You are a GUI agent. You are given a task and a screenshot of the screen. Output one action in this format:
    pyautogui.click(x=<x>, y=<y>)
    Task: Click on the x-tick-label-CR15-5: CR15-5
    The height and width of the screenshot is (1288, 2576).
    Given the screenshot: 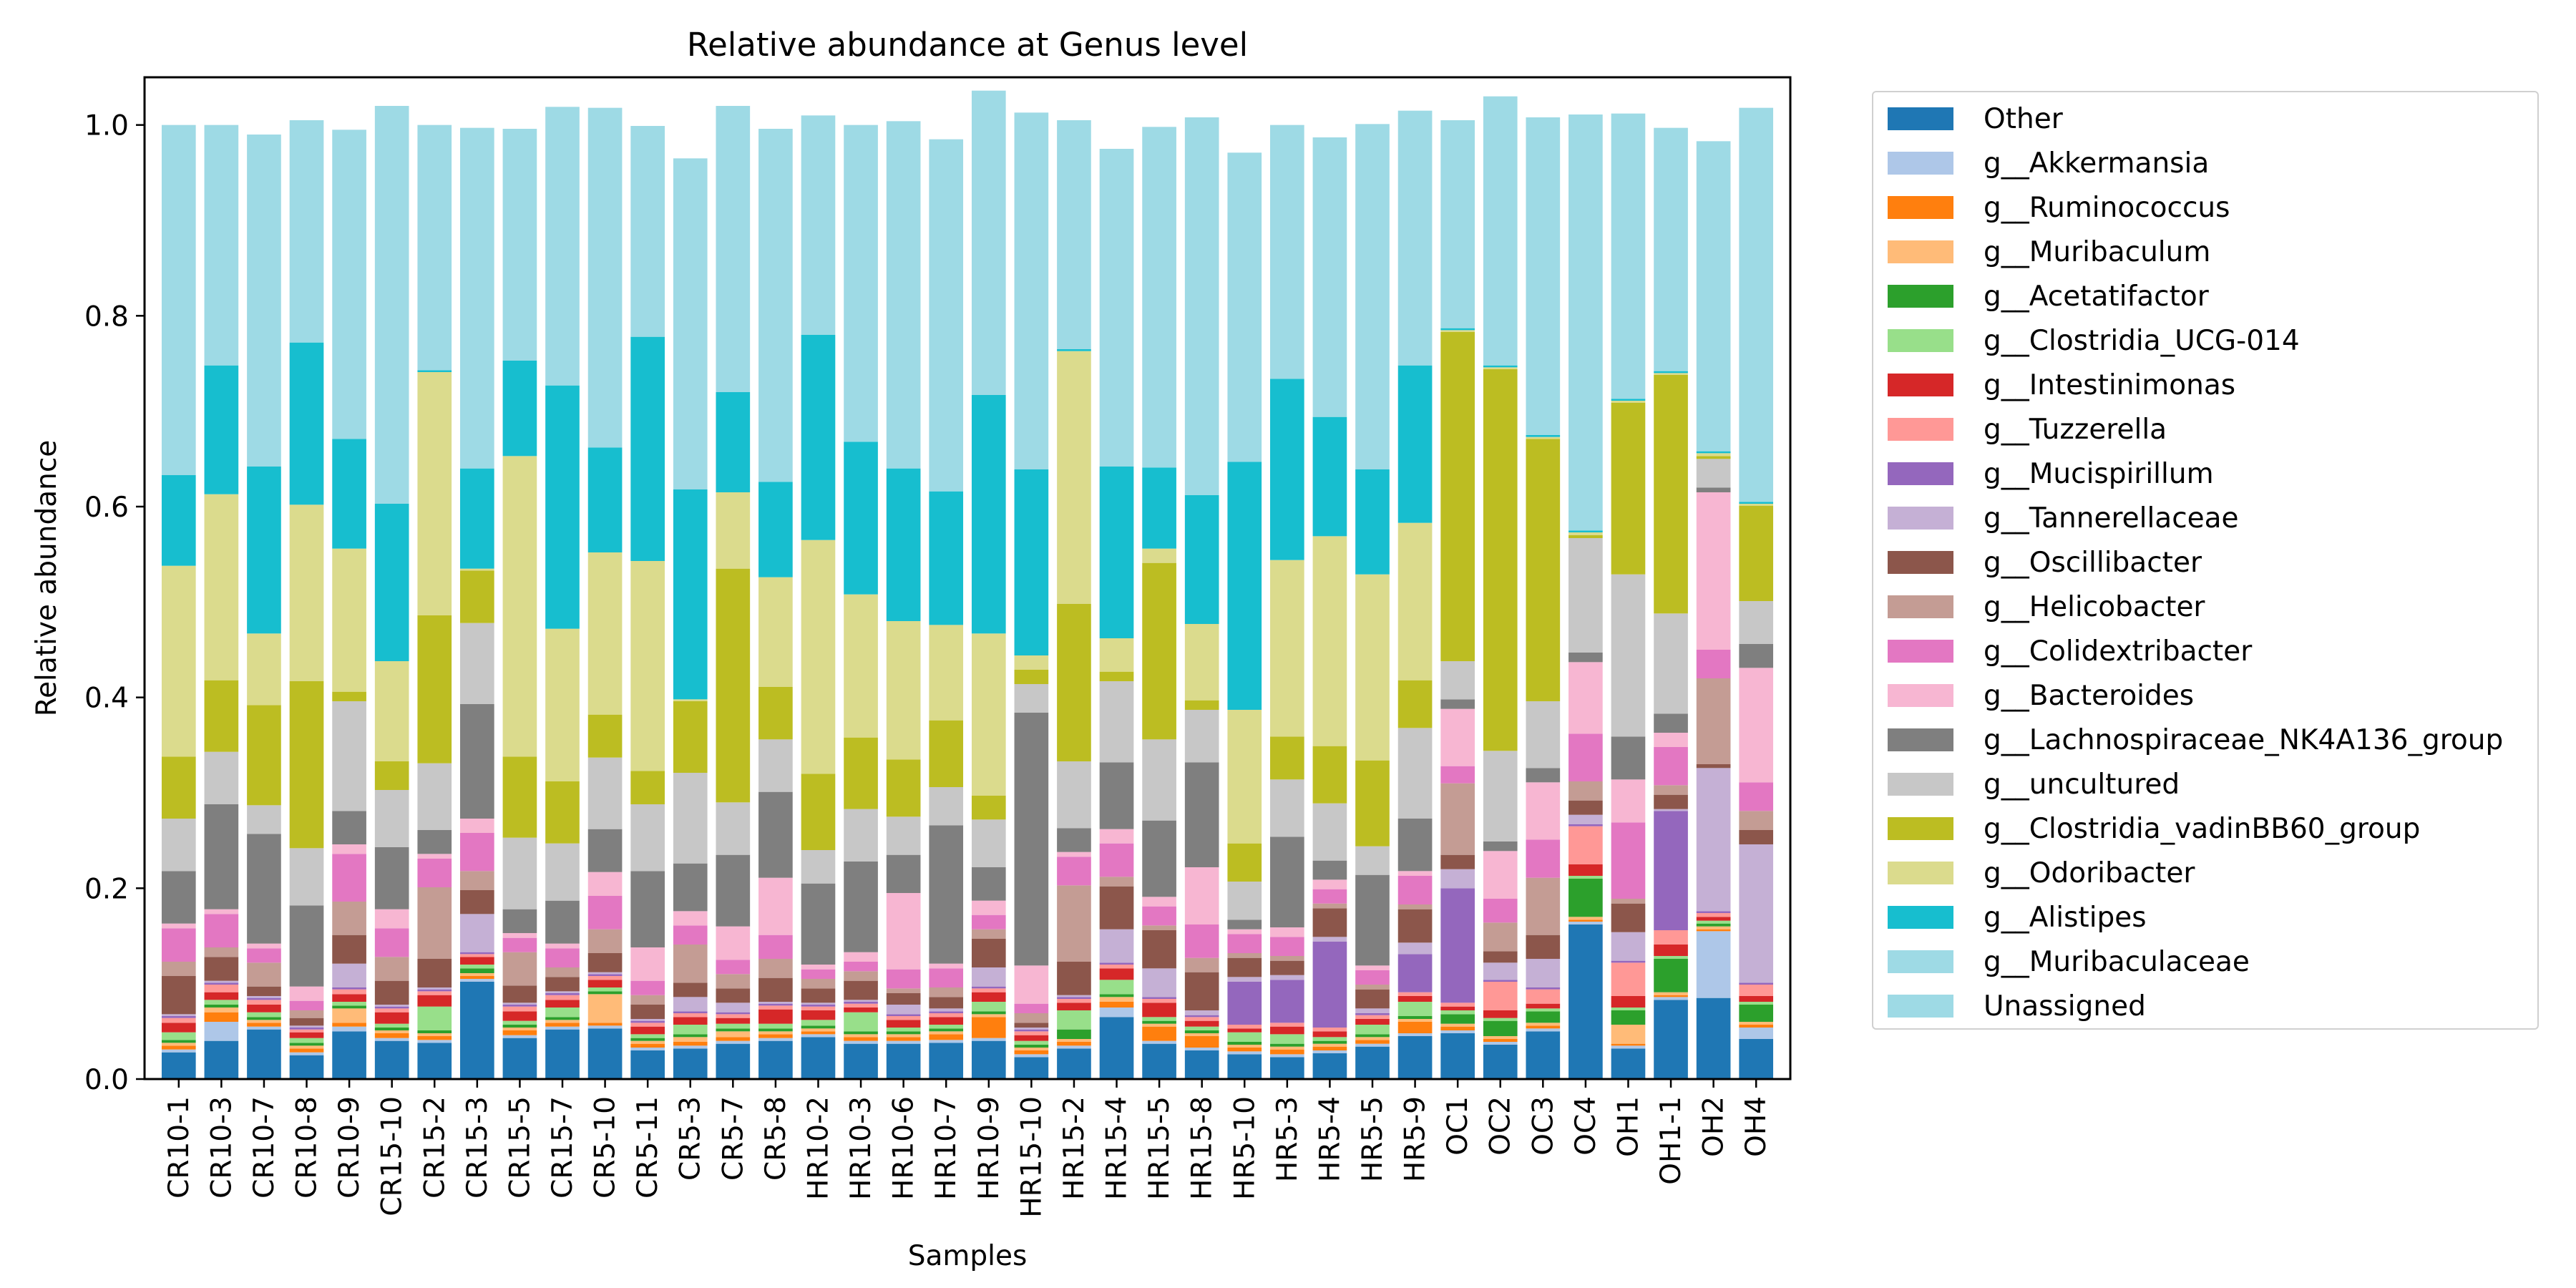 What is the action you would take?
    pyautogui.click(x=520, y=1147)
    